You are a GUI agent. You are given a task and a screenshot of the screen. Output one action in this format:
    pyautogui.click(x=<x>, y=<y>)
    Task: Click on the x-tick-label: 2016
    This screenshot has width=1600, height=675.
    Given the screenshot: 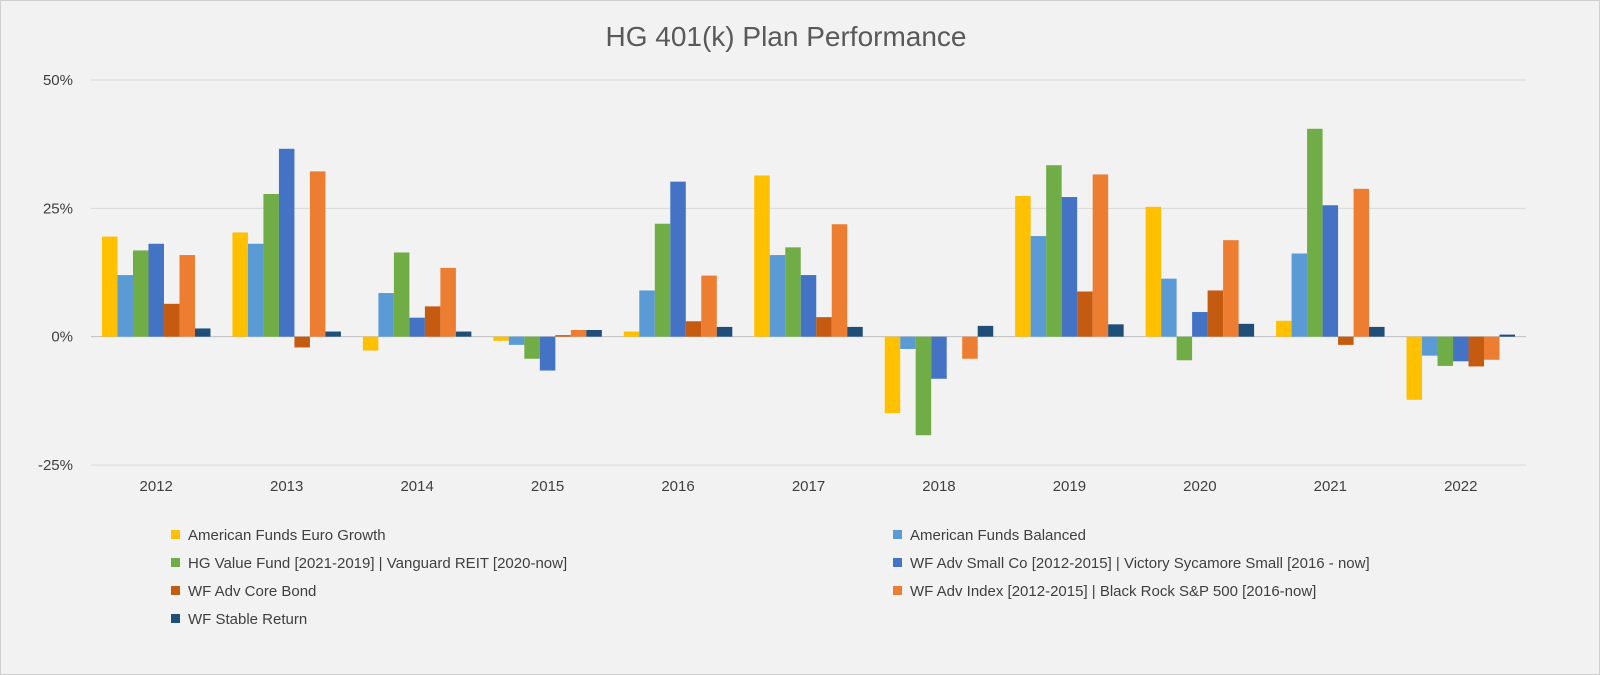 What is the action you would take?
    pyautogui.click(x=677, y=486)
    